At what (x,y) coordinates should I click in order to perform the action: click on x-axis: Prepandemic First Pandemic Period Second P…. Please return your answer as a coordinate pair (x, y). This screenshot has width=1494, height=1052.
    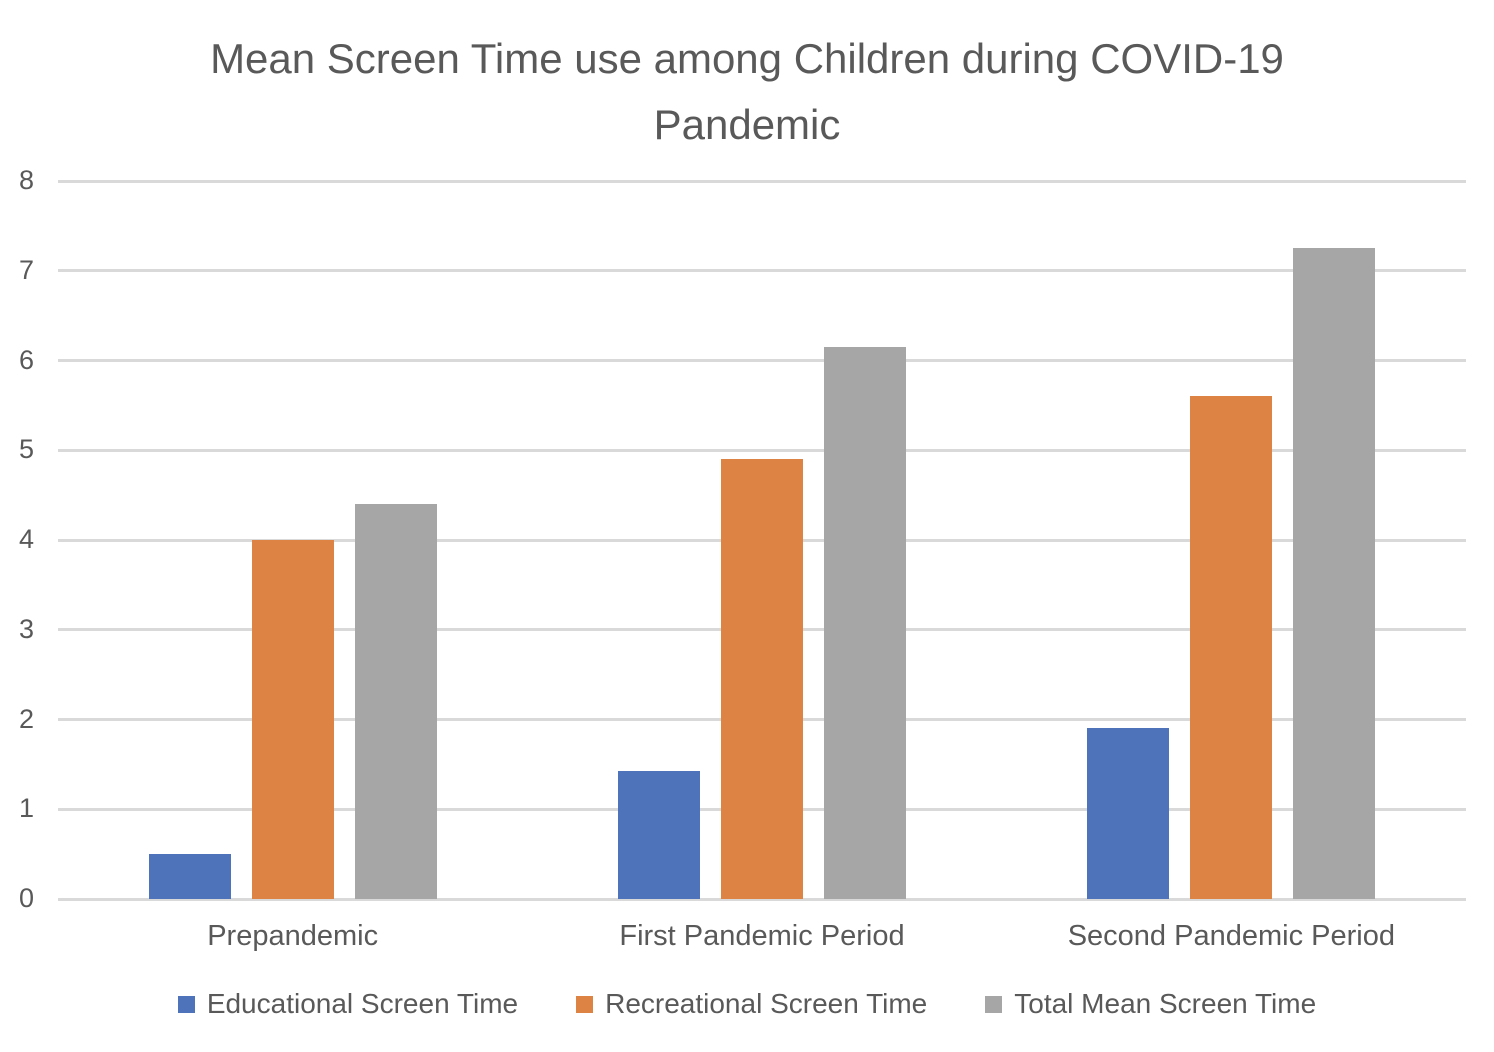
    Looking at the image, I should click on (762, 940).